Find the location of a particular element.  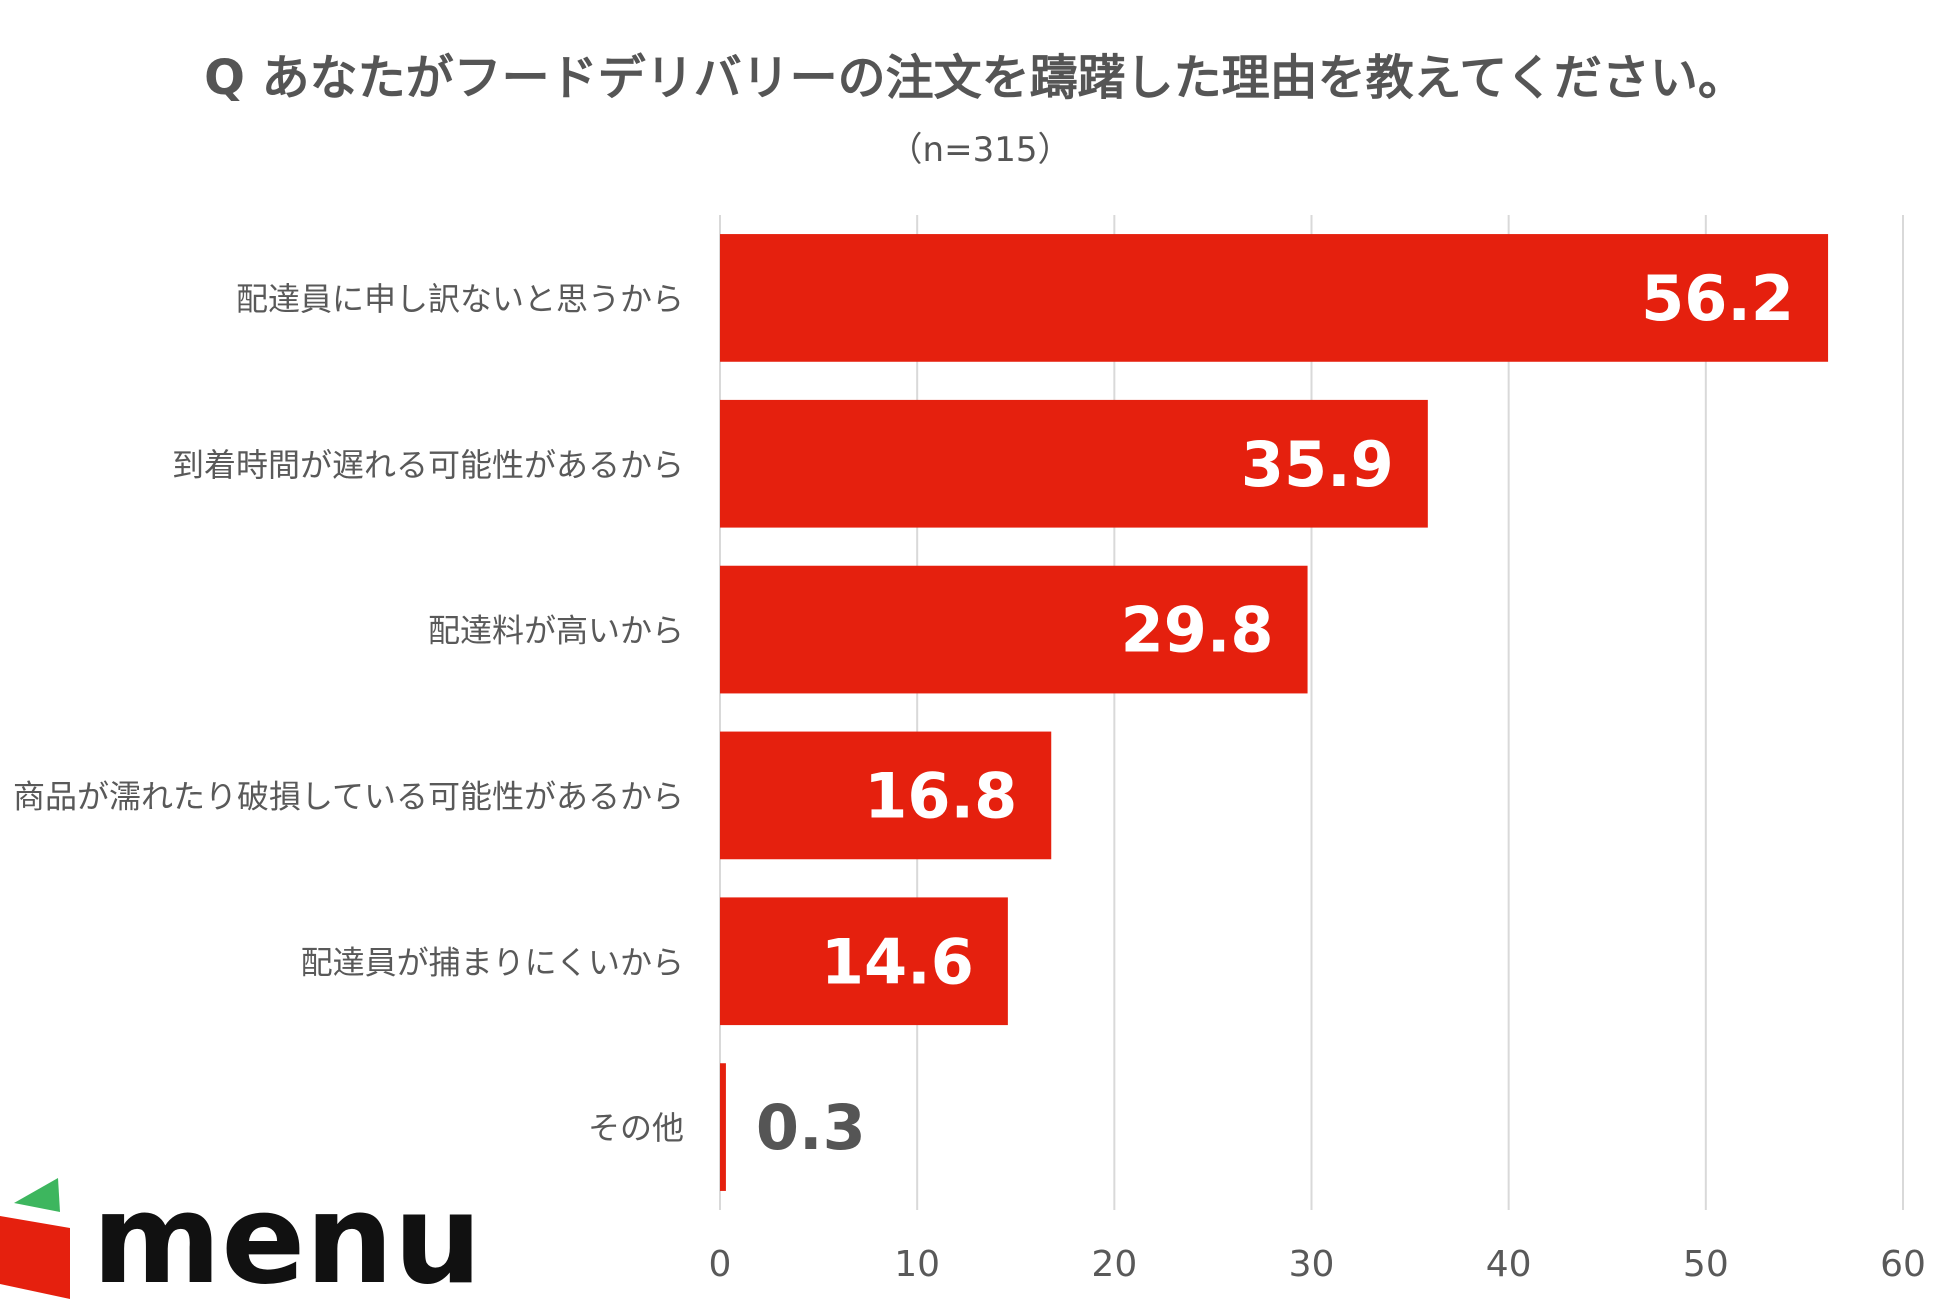

x-tick-label: 0 is located at coordinates (720, 1264).